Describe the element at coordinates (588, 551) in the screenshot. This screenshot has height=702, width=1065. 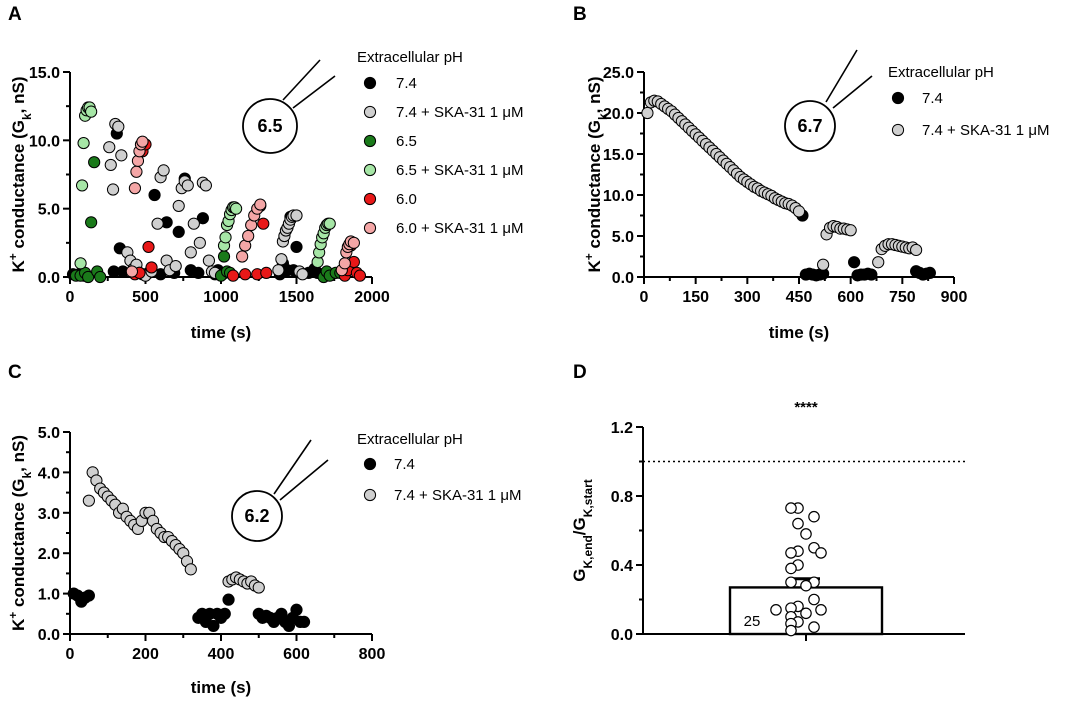
I see `y-title-subscript: K,end` at that location.